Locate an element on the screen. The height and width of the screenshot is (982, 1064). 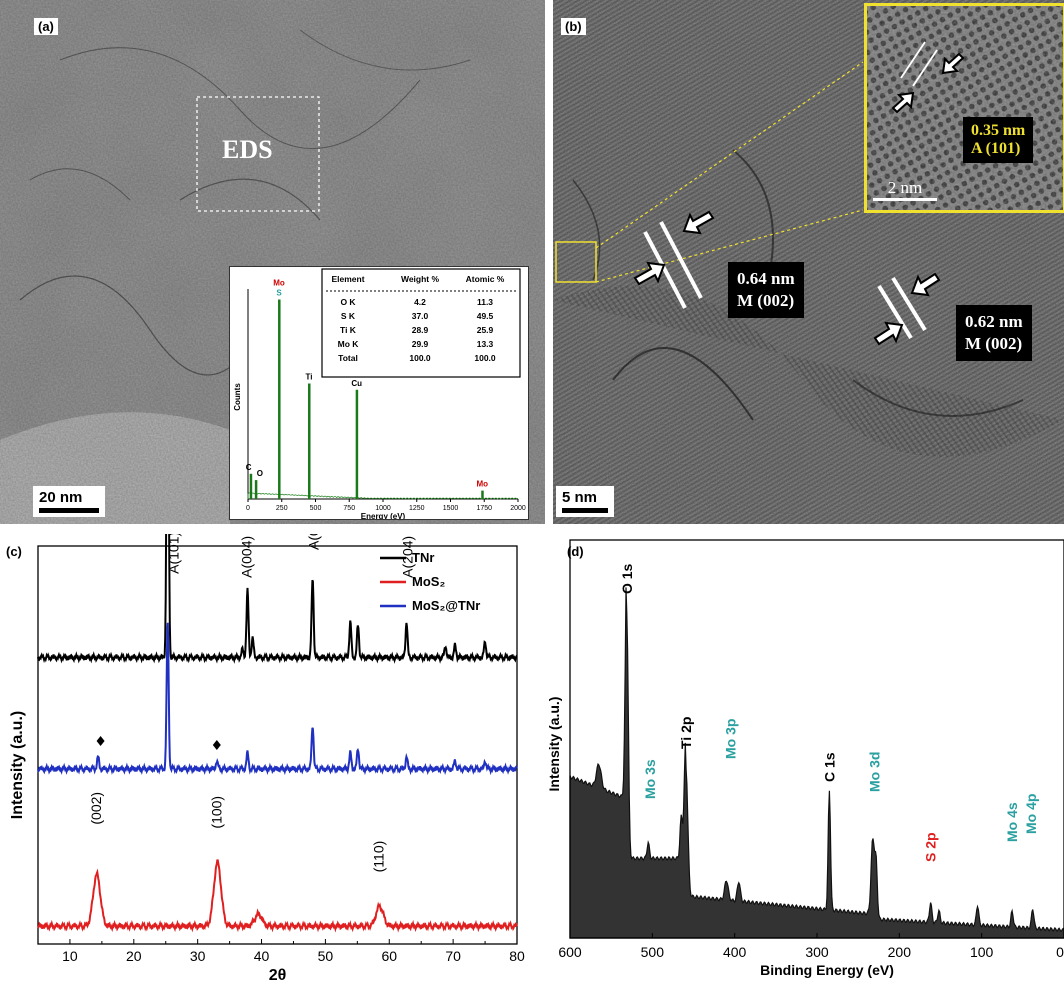
xps-xlabel: Binding Energy (eV) is located at coordinates (827, 970).